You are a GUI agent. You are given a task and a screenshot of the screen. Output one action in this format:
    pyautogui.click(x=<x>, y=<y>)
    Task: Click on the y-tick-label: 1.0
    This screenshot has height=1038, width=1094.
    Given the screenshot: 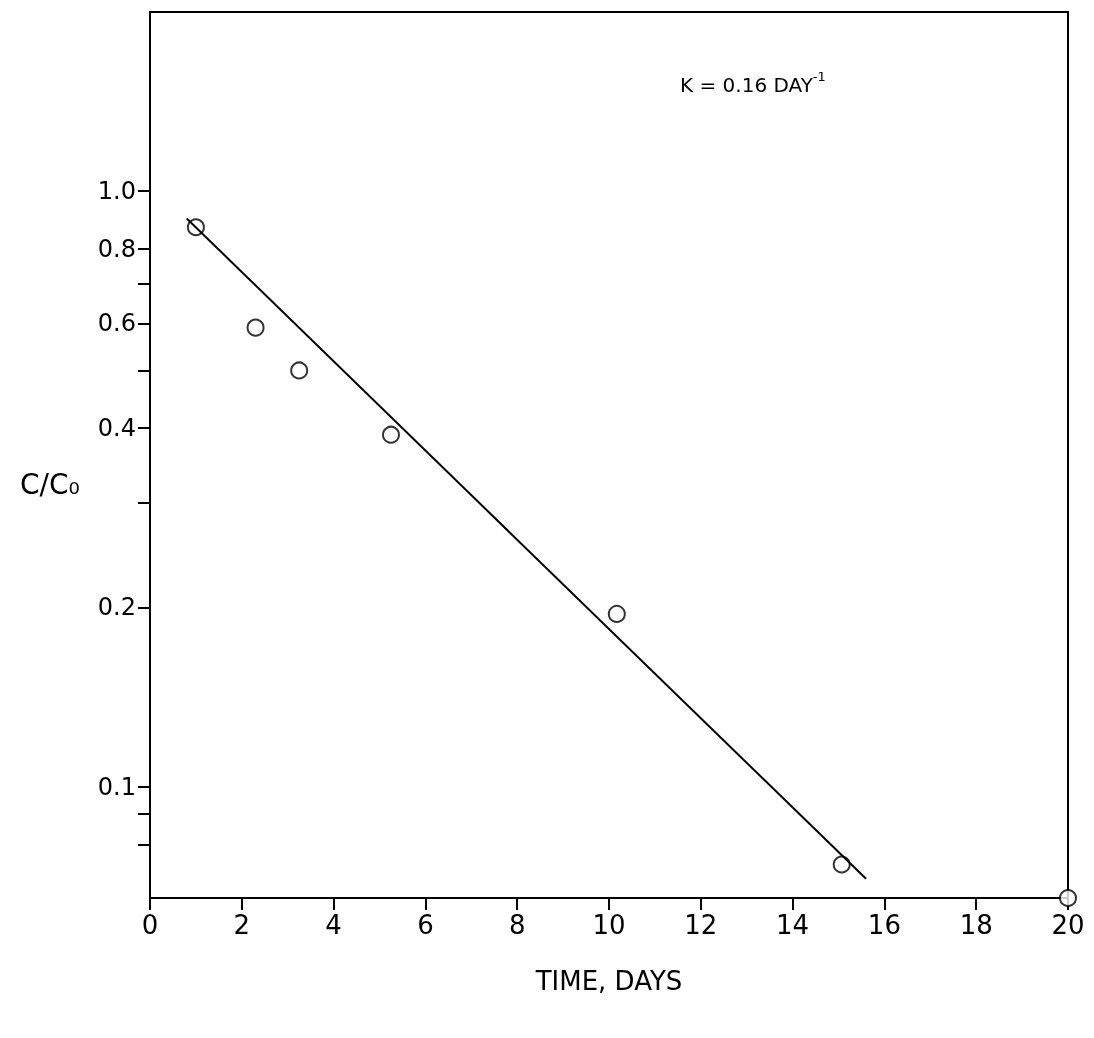 What is the action you would take?
    pyautogui.click(x=116, y=191)
    